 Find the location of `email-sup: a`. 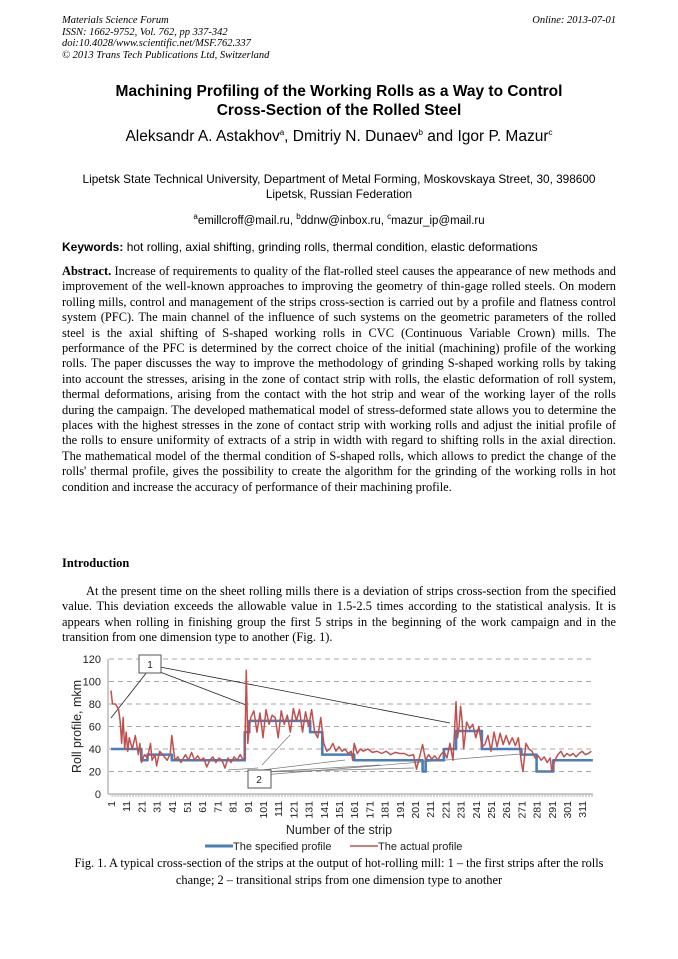

email-sup: a is located at coordinates (195, 216).